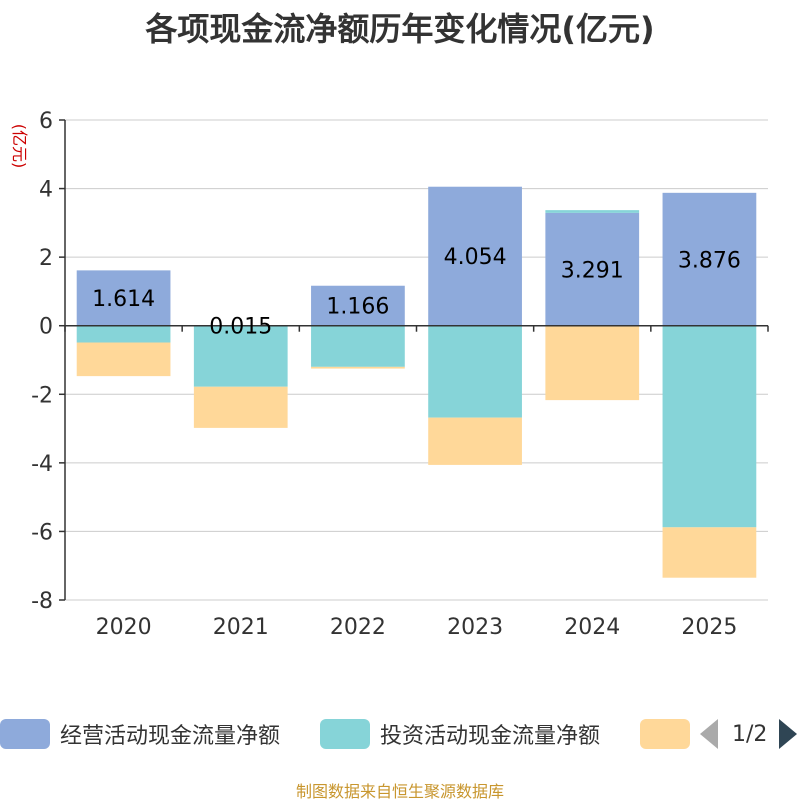 This screenshot has width=800, height=802. I want to click on x-tick-label: 2022, so click(358, 627).